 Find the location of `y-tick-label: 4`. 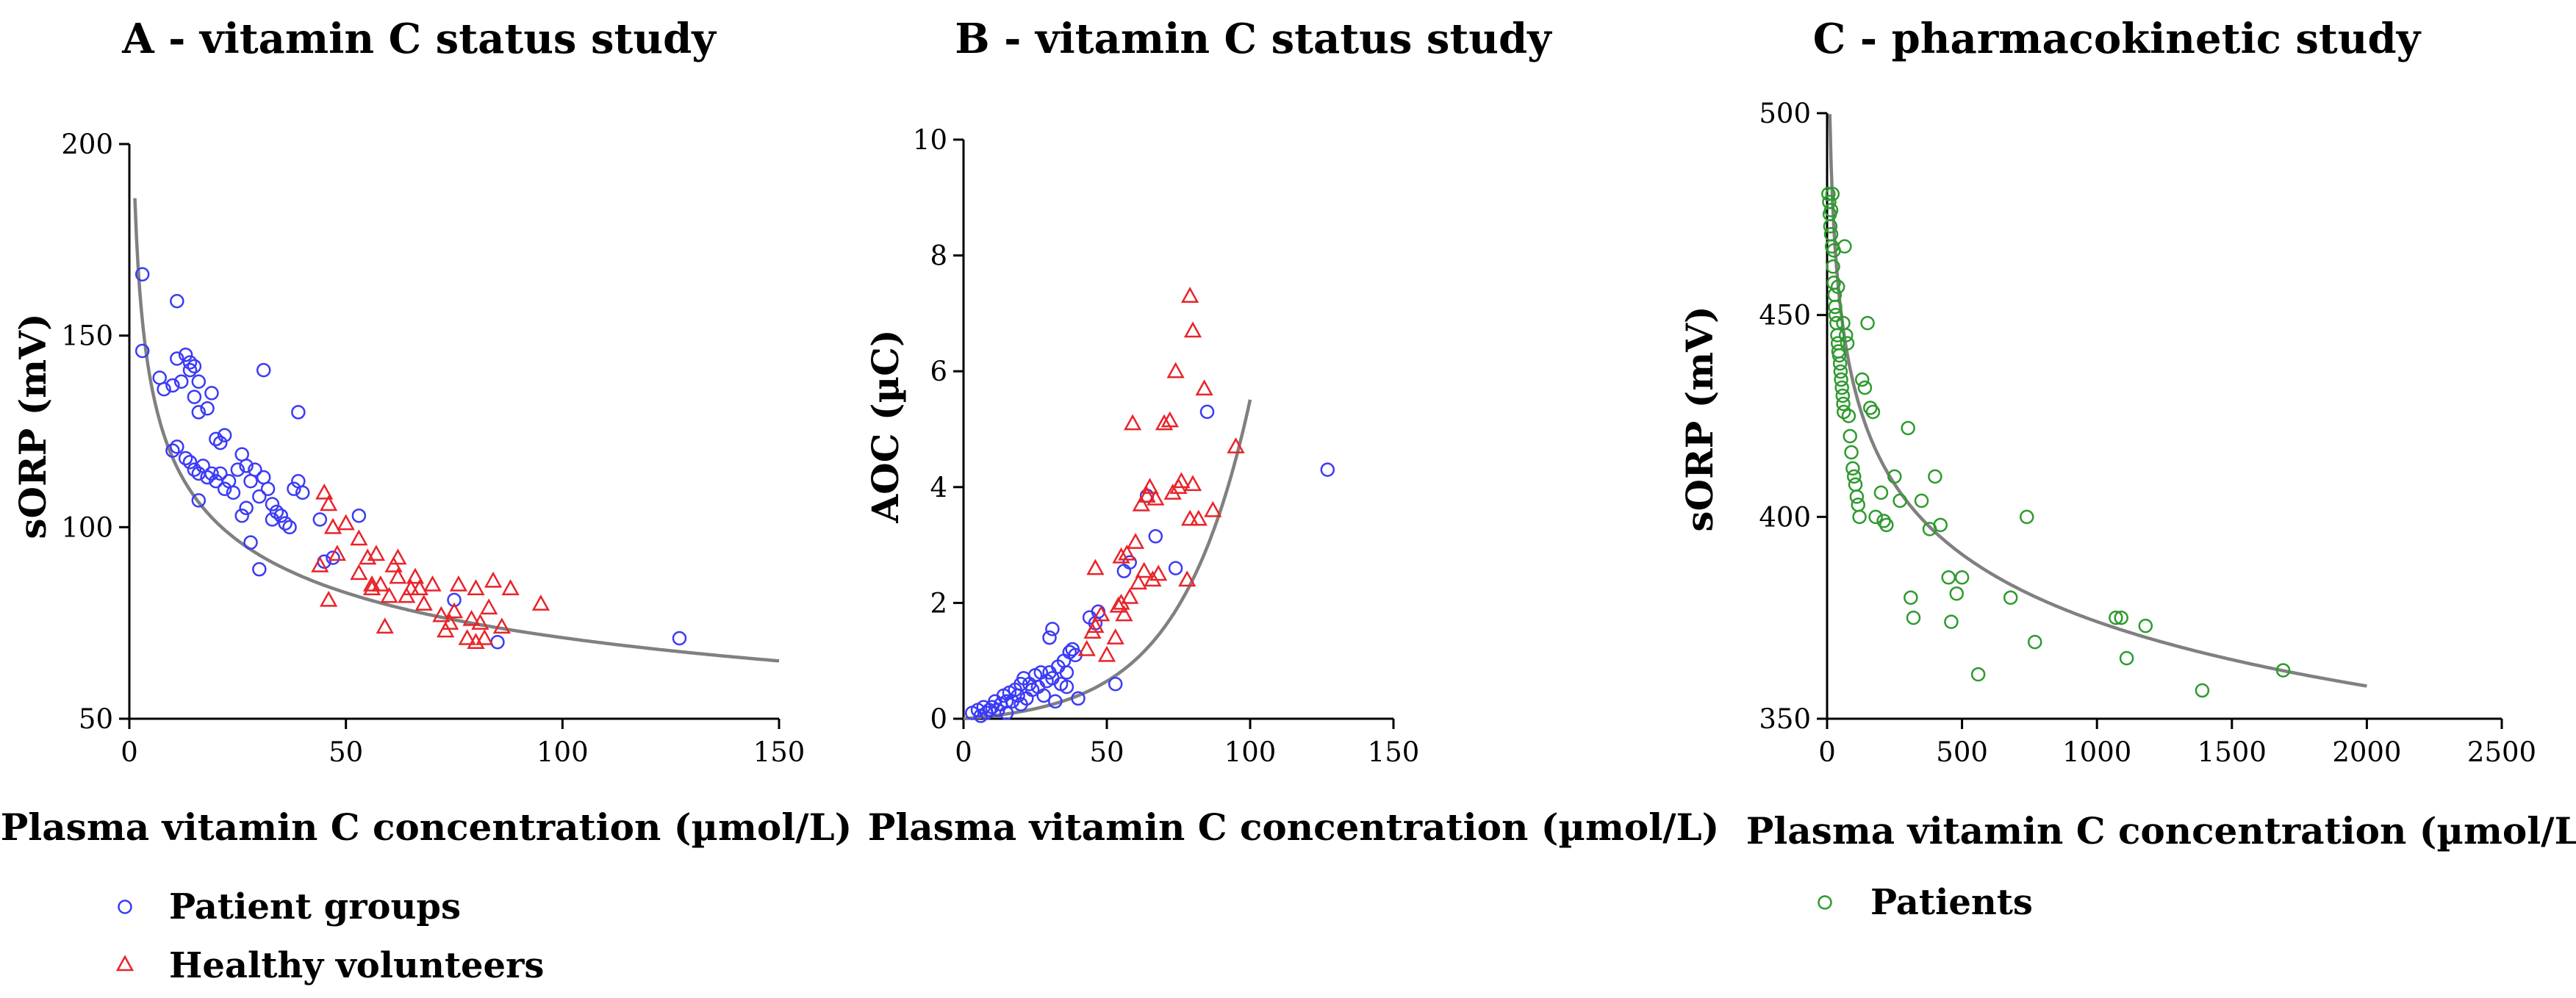

y-tick-label: 4 is located at coordinates (938, 487).